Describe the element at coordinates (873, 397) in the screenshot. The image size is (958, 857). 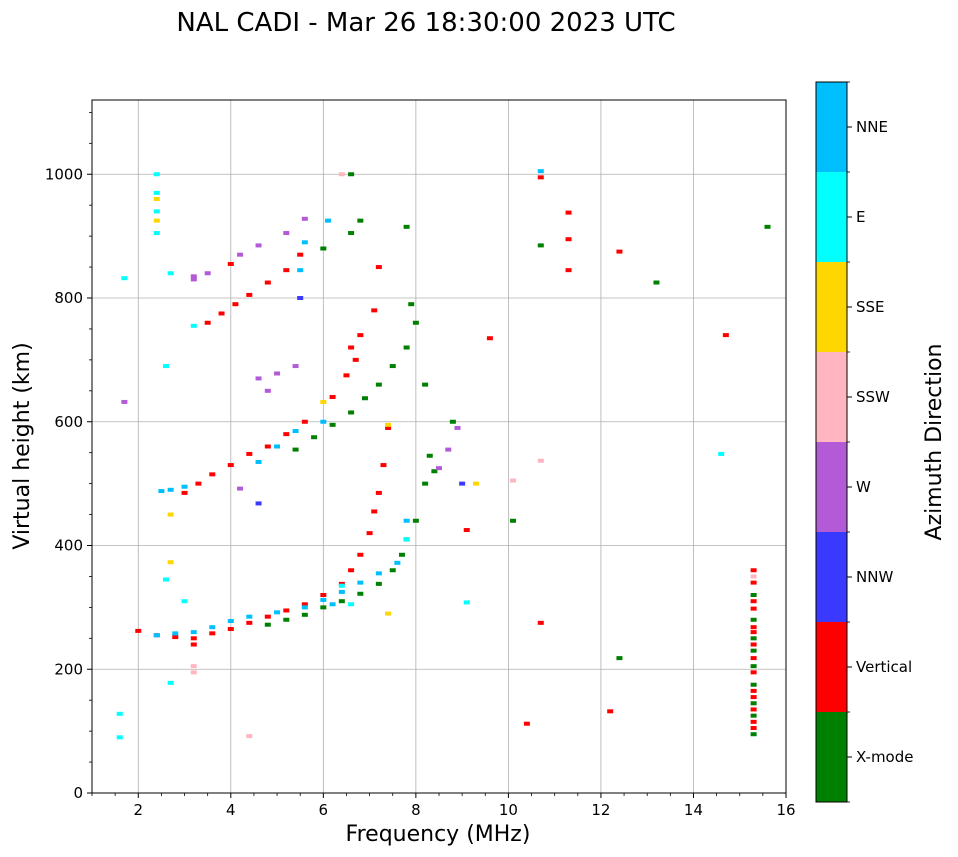
I see `colorbar-label: SSW` at that location.